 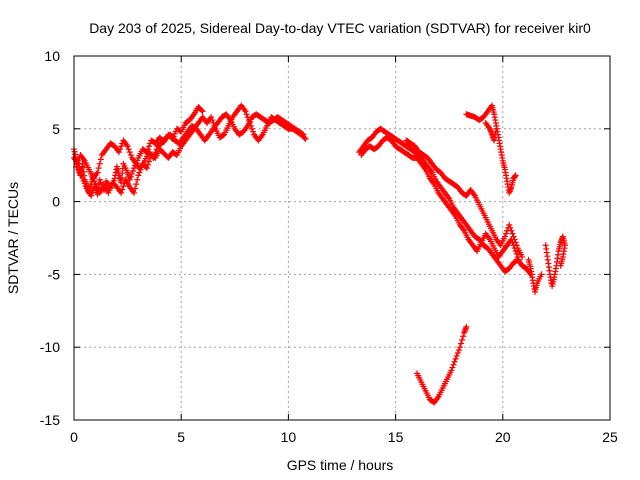 I want to click on y-tick-label: 10, so click(x=52, y=56).